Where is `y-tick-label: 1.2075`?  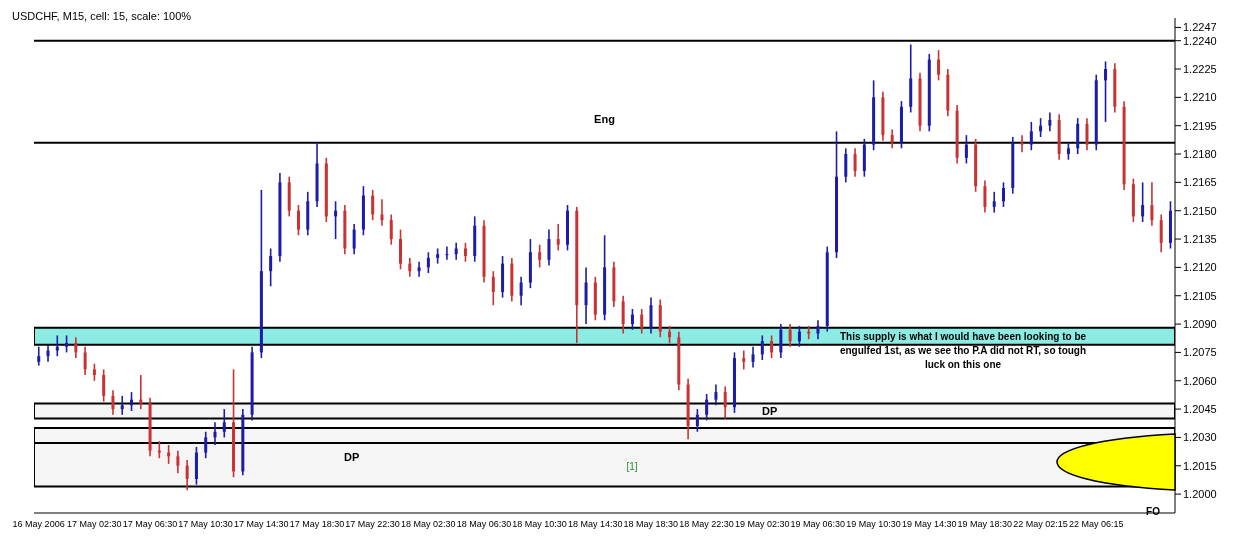 y-tick-label: 1.2075 is located at coordinates (1200, 352).